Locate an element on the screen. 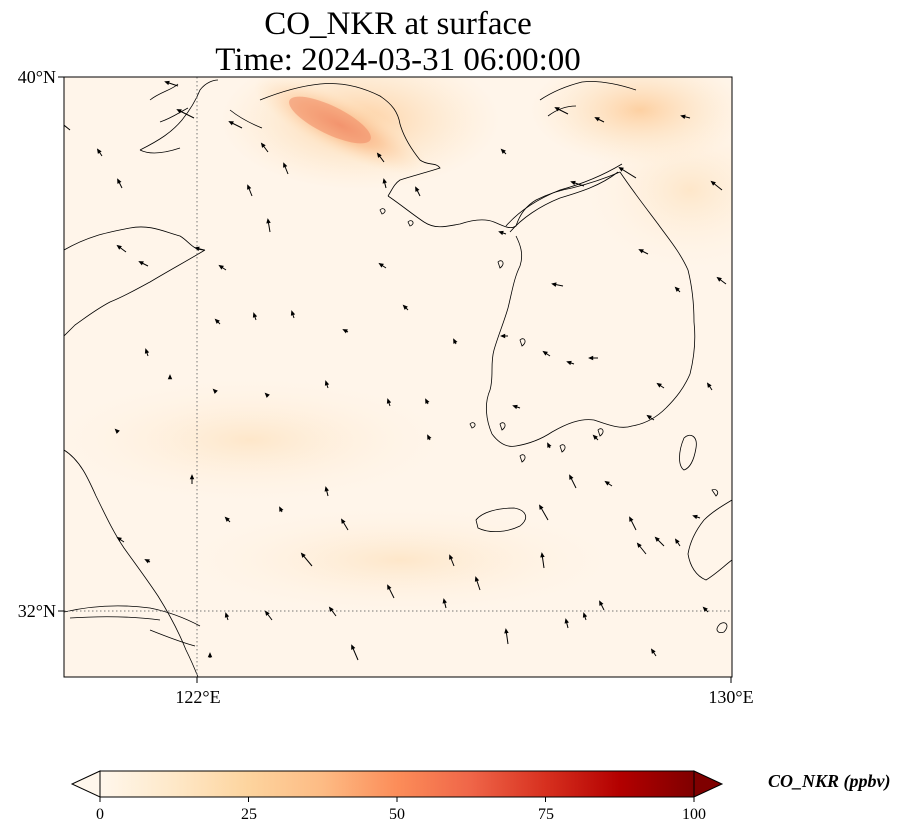  colorbar-gradient is located at coordinates (397, 784).